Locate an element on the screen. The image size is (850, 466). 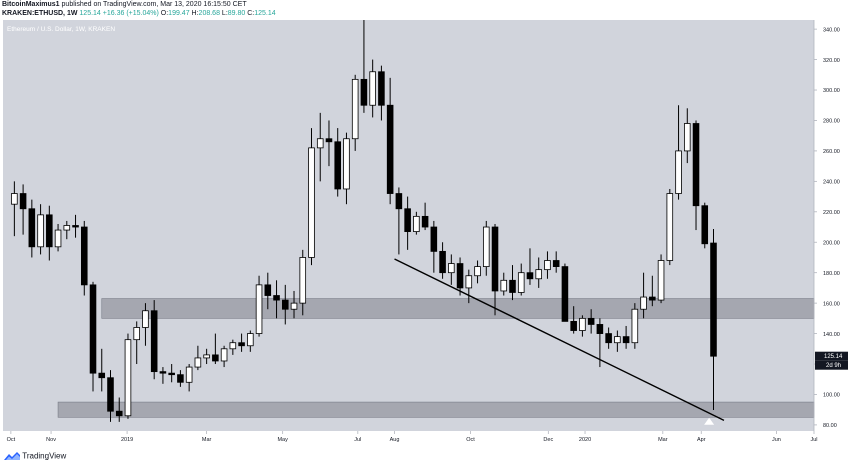
x-tick-label: 2019 is located at coordinates (127, 440).